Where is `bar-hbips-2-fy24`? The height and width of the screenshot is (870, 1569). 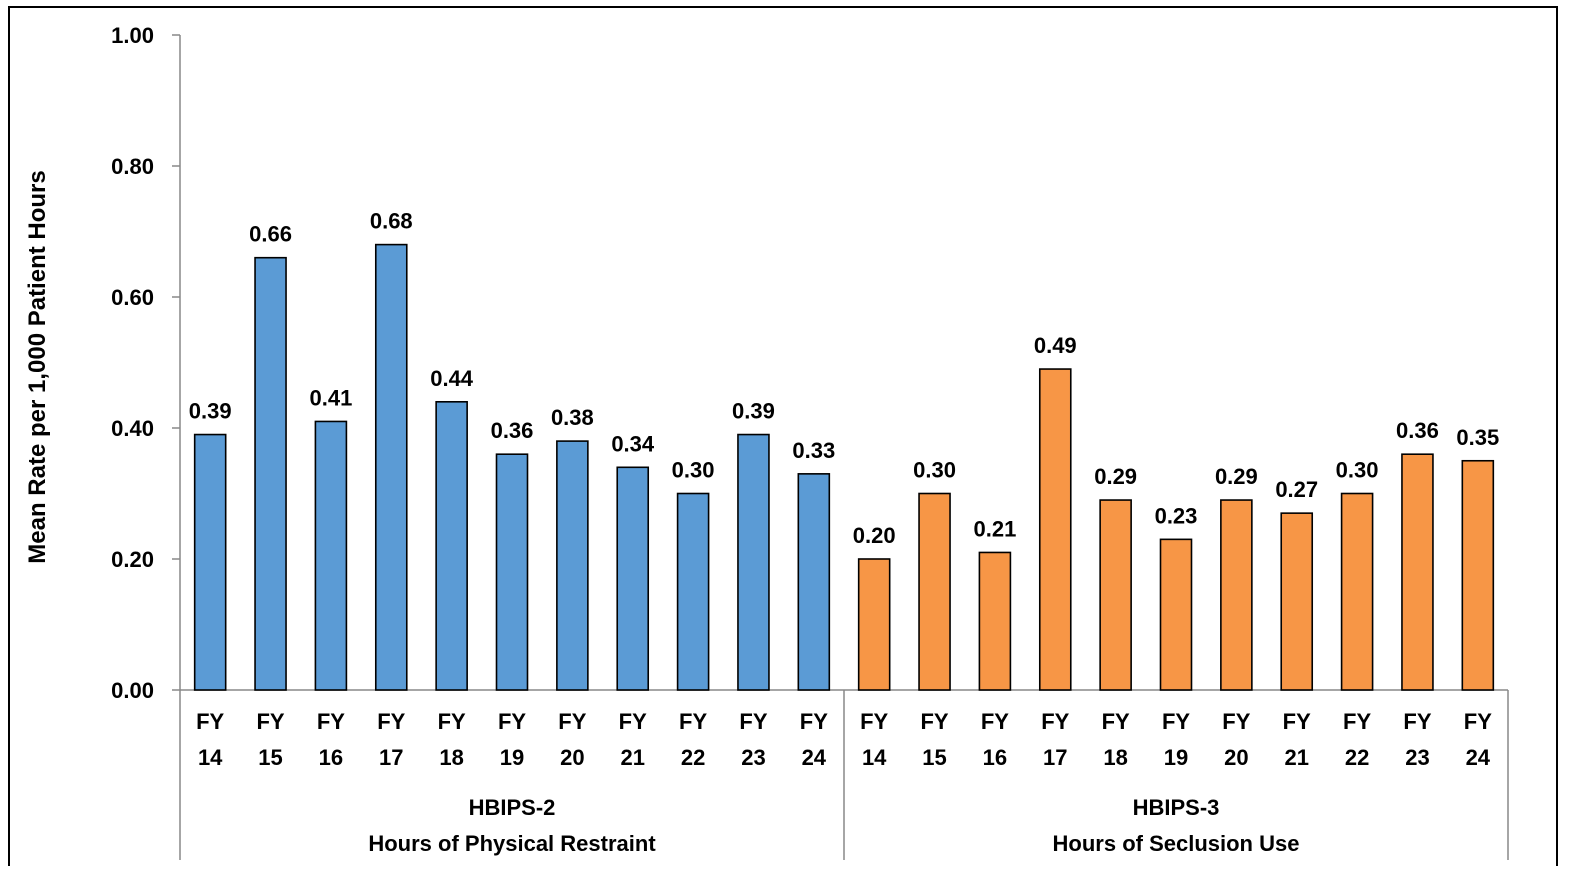 bar-hbips-2-fy24 is located at coordinates (814, 582).